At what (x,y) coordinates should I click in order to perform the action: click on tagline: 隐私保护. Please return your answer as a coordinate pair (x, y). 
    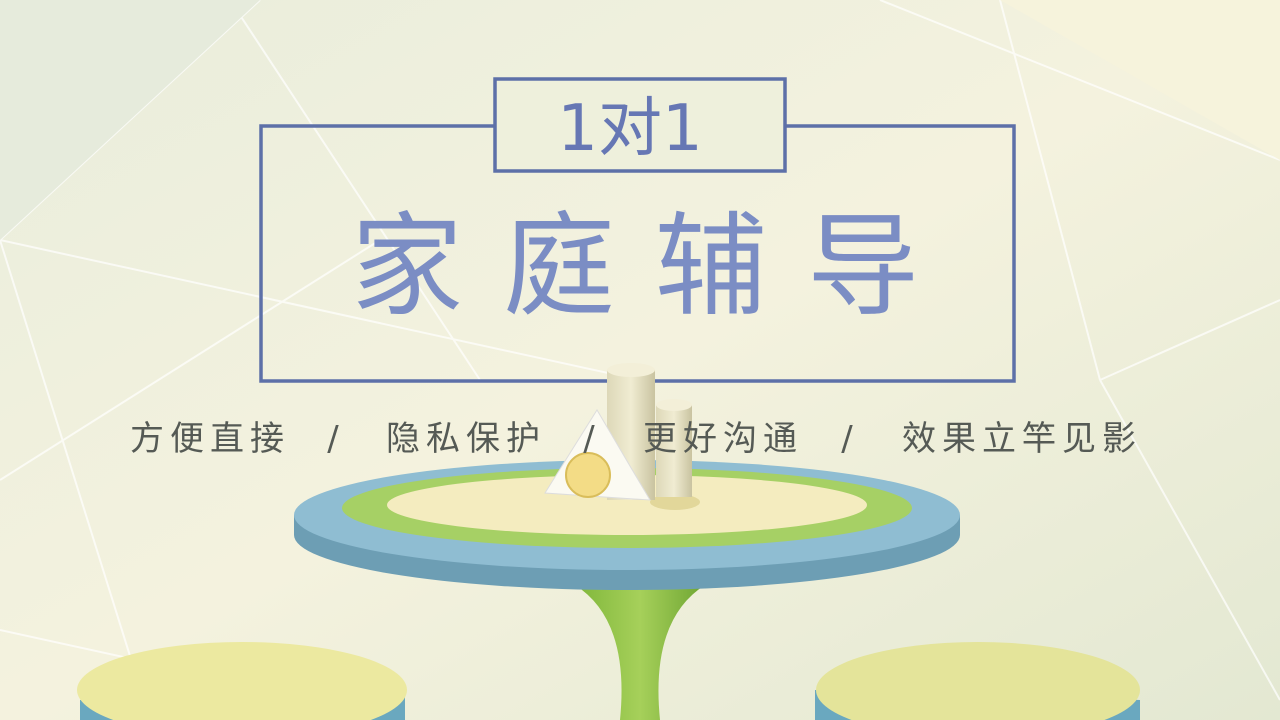
    Looking at the image, I should click on (466, 439).